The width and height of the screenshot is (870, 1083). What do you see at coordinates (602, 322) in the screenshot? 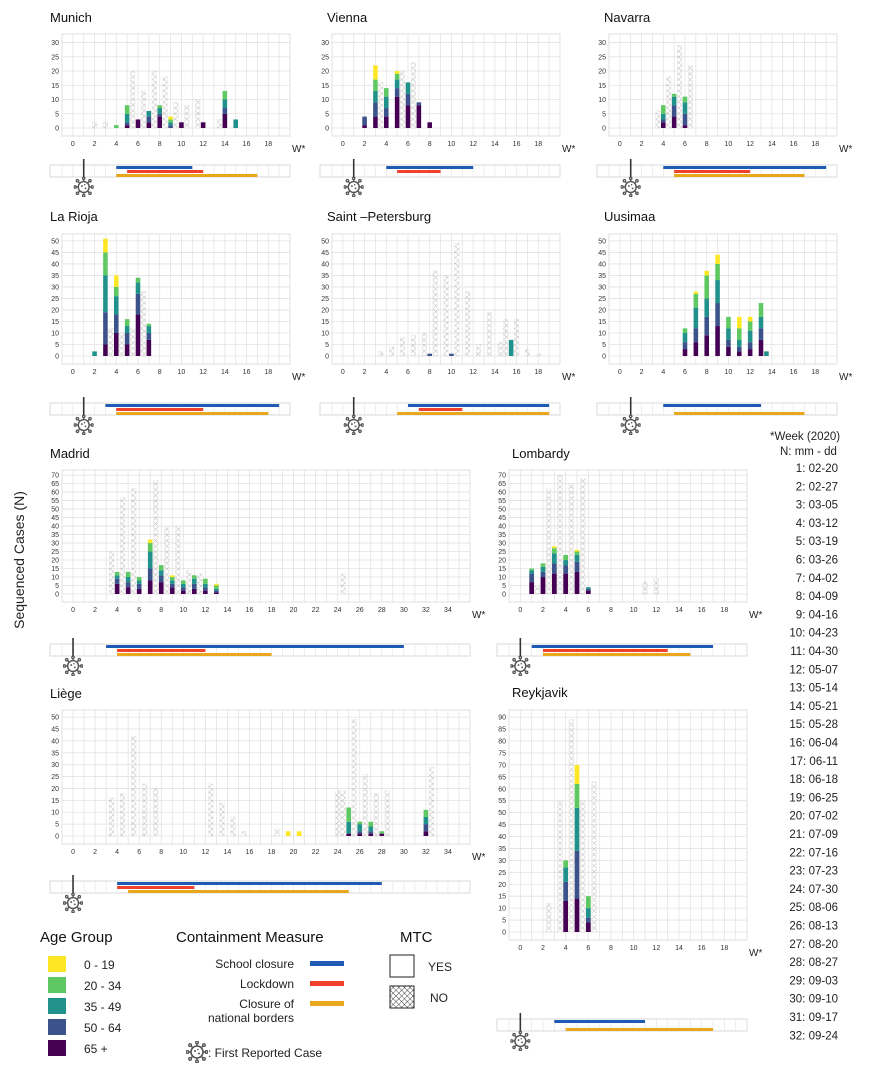
I see `y-tick-label: 15` at bounding box center [602, 322].